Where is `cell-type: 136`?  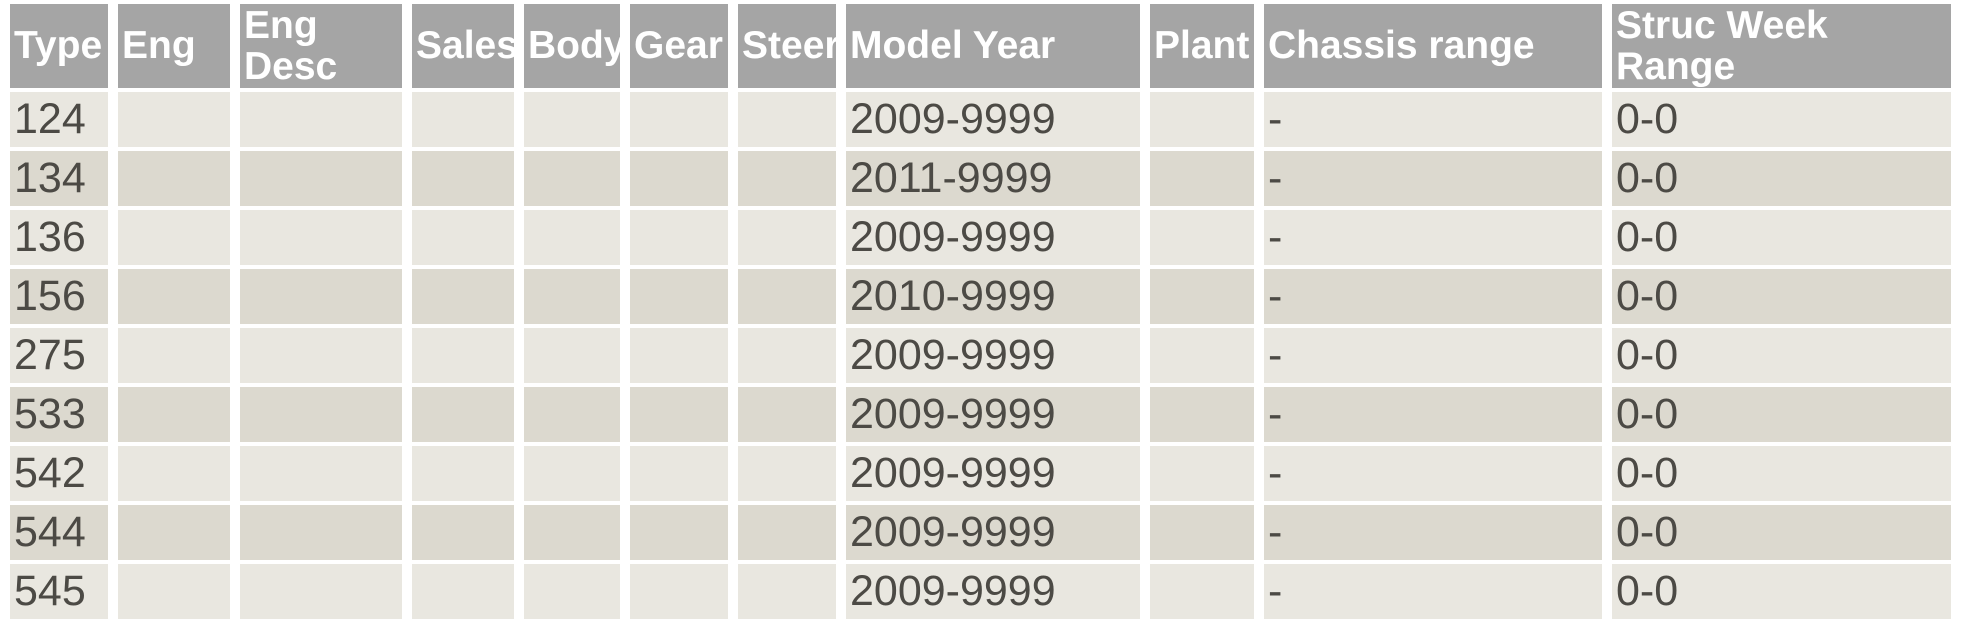
cell-type: 136 is located at coordinates (59, 237).